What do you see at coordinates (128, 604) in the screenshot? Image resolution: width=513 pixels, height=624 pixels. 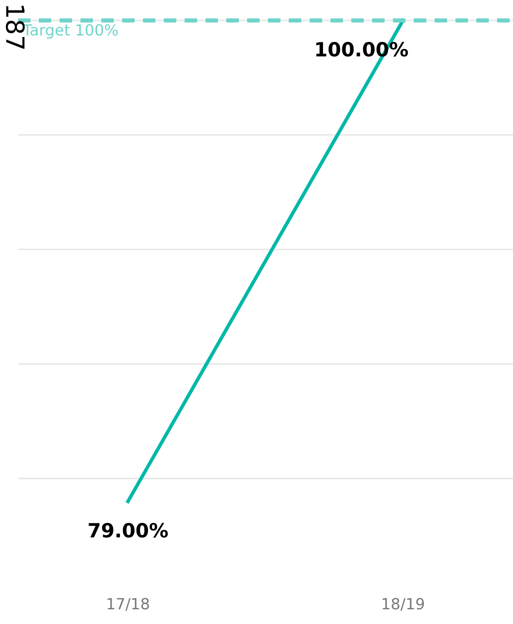 I see `x-tick-label: 17/18` at bounding box center [128, 604].